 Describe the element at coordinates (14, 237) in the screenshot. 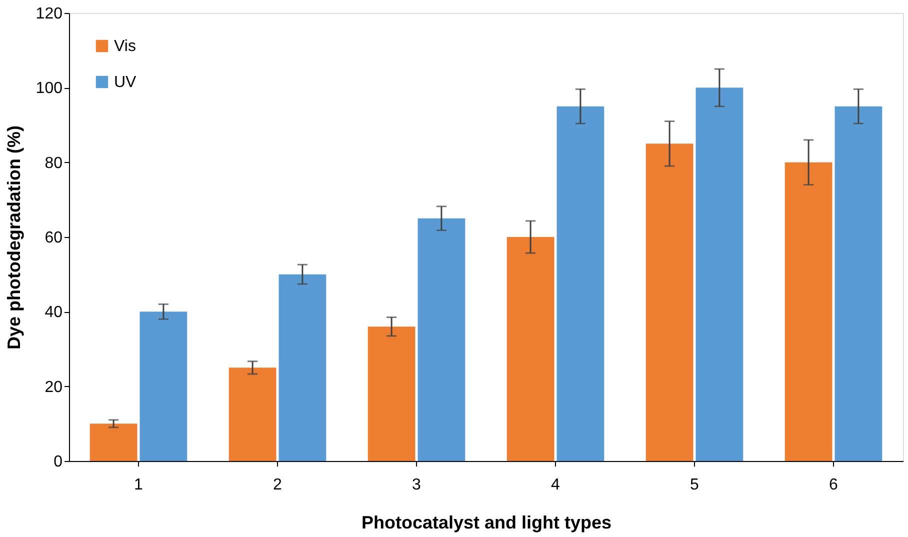

I see `y-axis-title: Dye photodegradation (%)` at that location.